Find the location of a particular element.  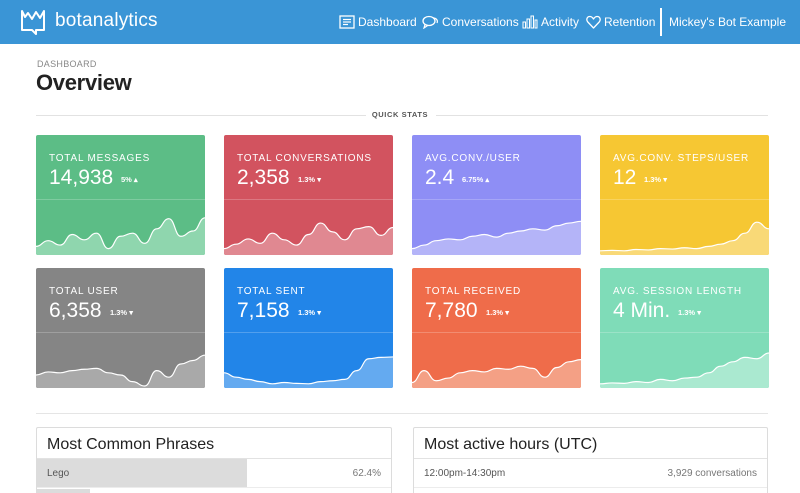

active-hour-range: 12:00pm-14:30pm is located at coordinates (465, 473).